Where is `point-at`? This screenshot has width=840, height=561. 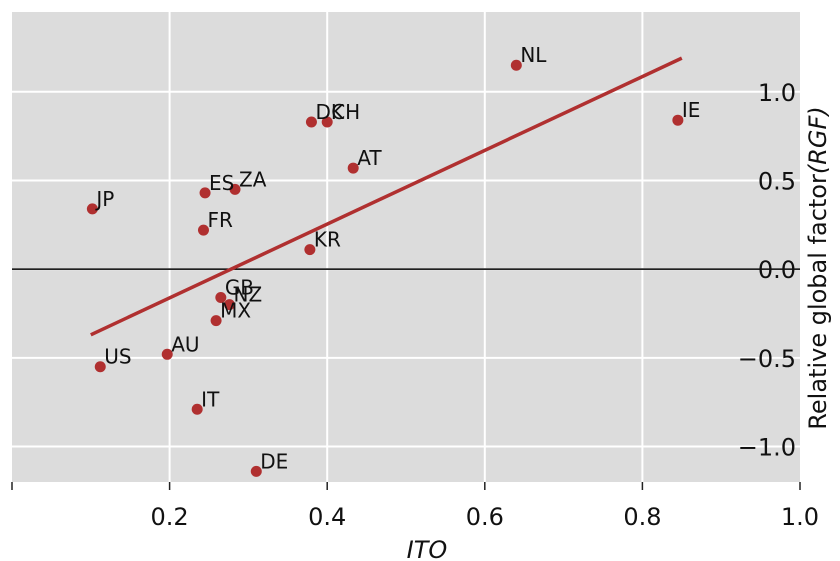 point-at is located at coordinates (353, 168).